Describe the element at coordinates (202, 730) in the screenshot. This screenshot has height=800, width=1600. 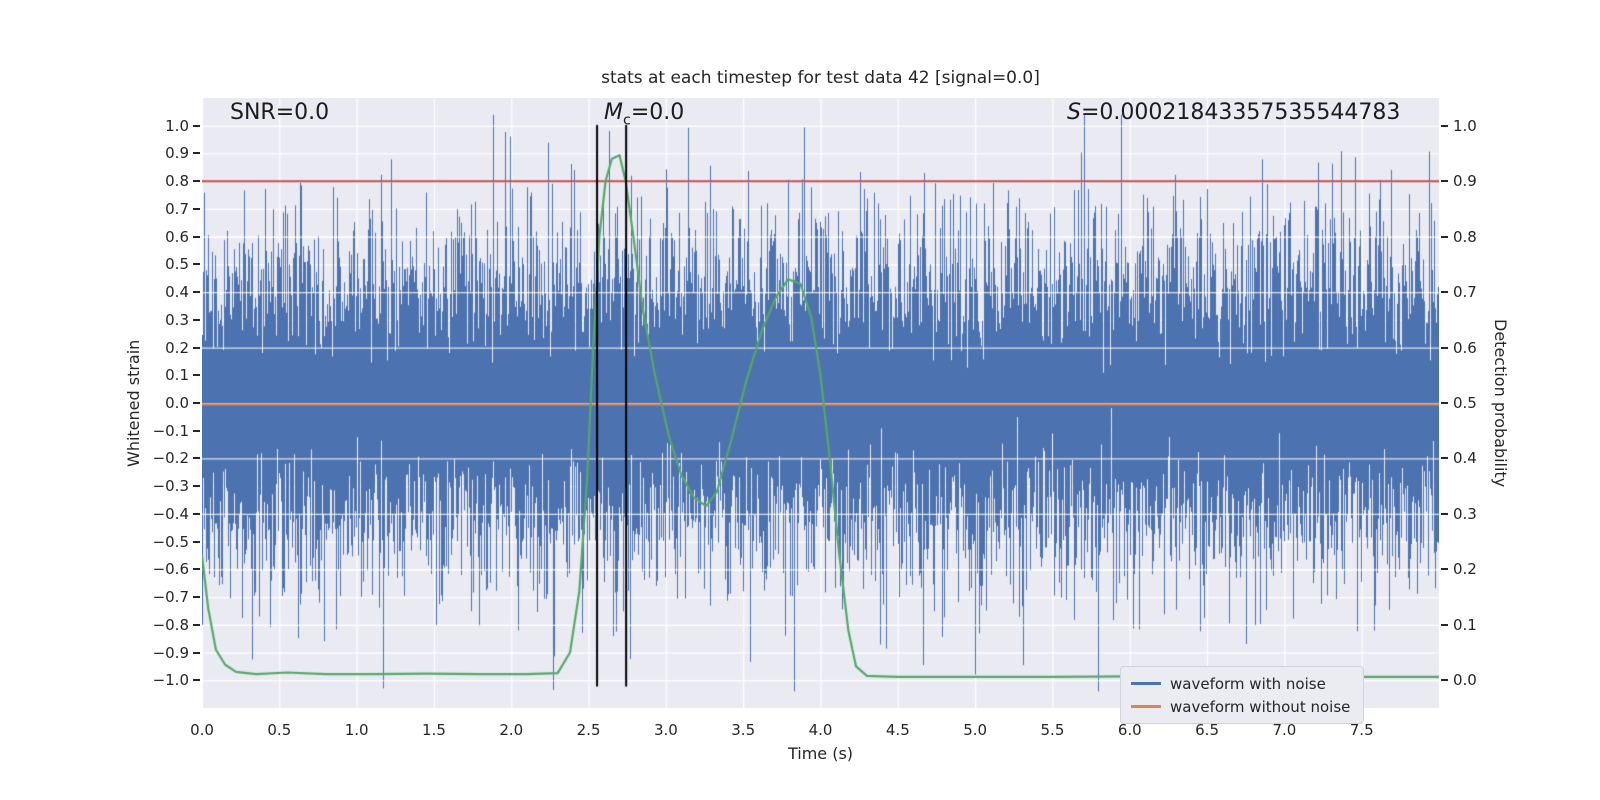
I see `x-tick-label: 0.0` at that location.